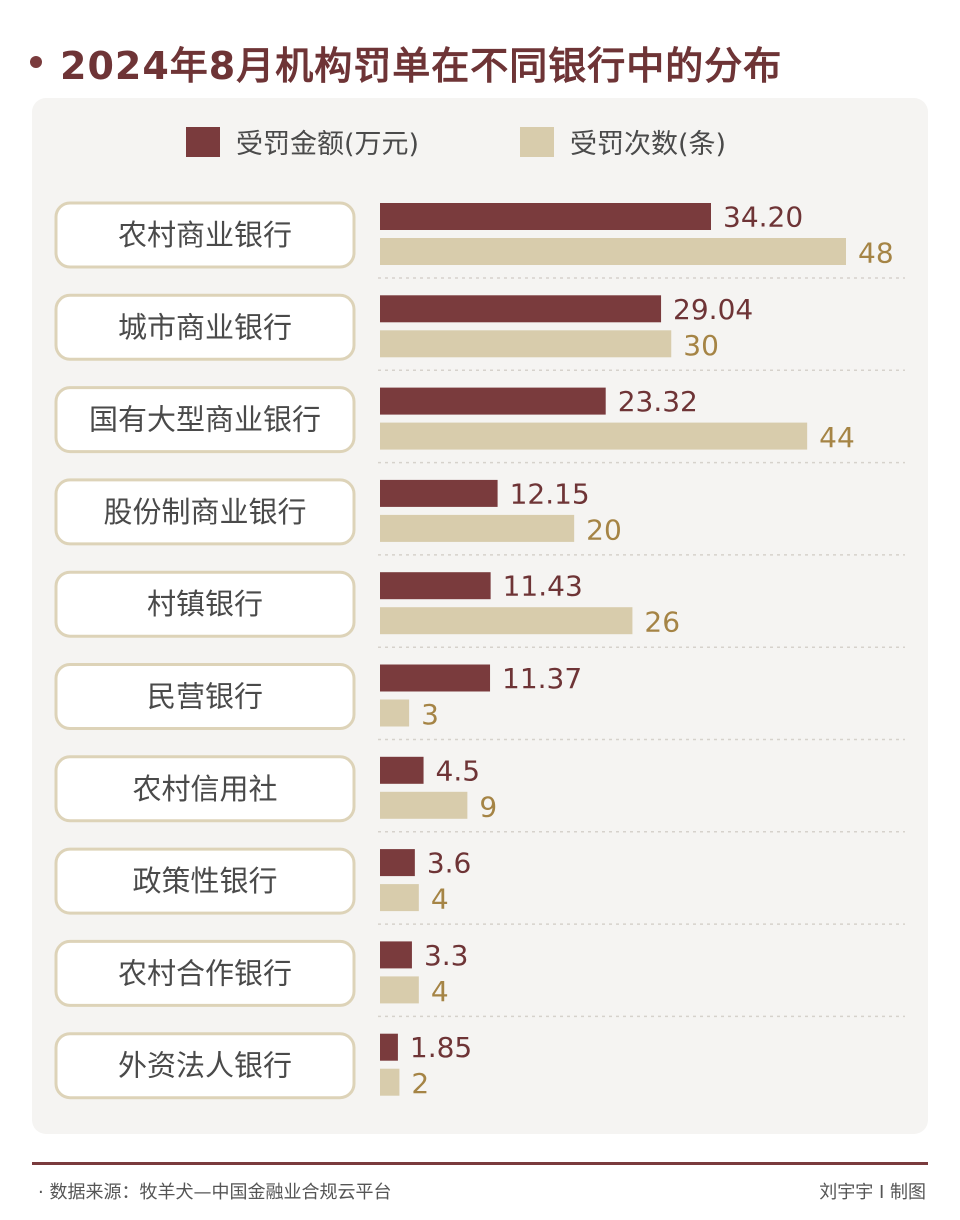  What do you see at coordinates (763, 217) in the screenshot?
I see `bar-amount-label: 34.20` at bounding box center [763, 217].